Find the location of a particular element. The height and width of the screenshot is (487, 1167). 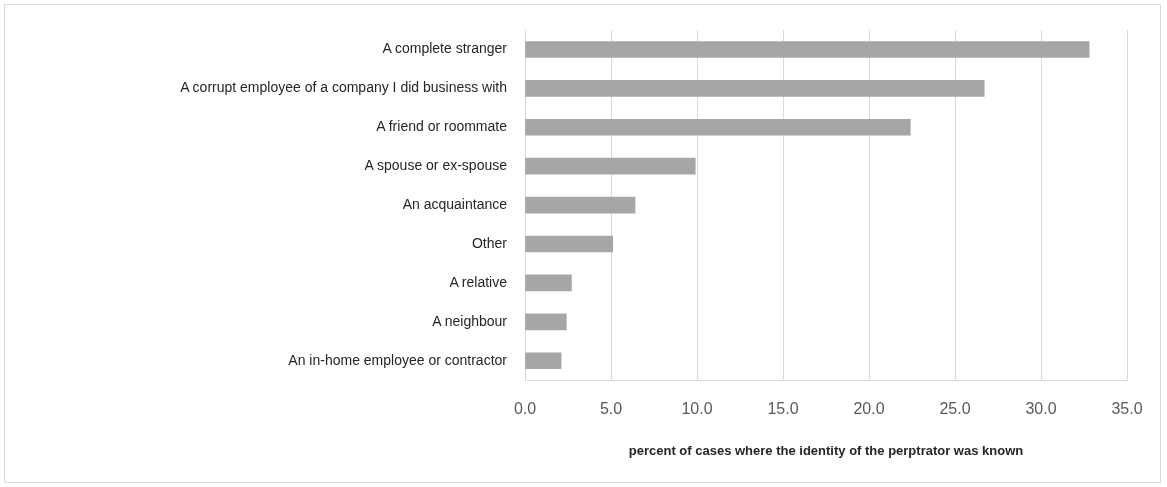

x-tick-label: 0.0 is located at coordinates (525, 409).